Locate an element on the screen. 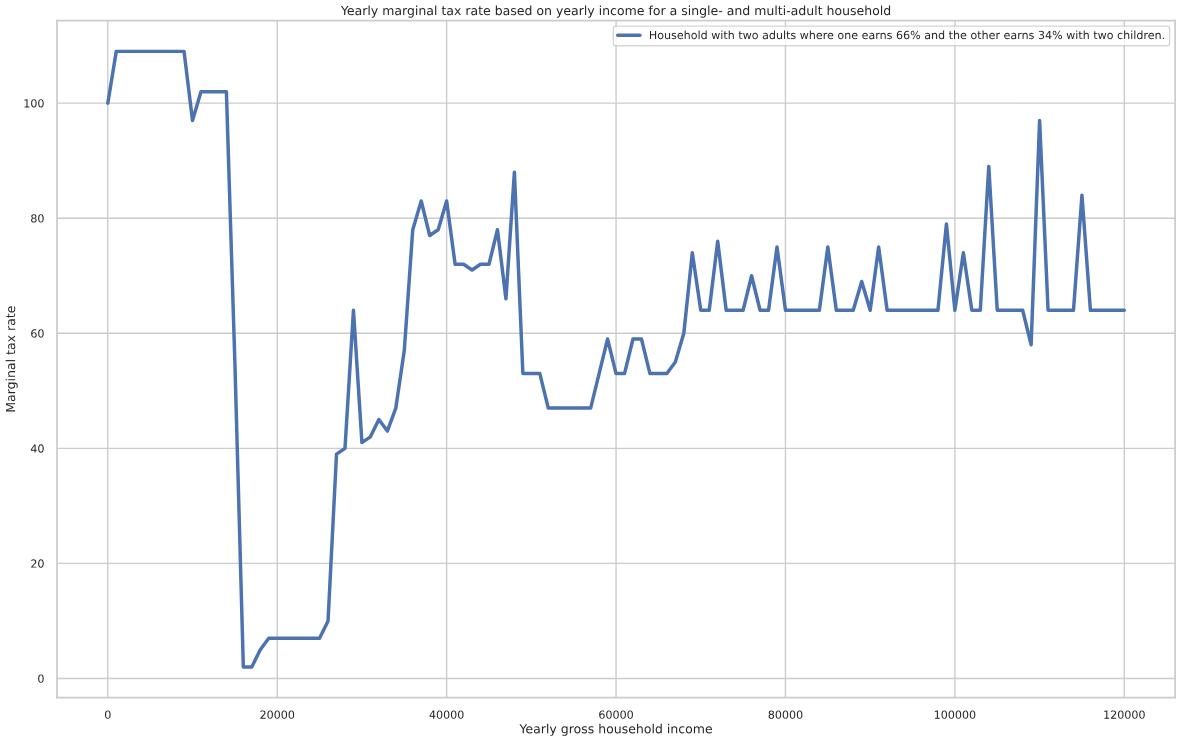 Image resolution: width=1187 pixels, height=736 pixels. x-tick-label: 100000 is located at coordinates (955, 714).